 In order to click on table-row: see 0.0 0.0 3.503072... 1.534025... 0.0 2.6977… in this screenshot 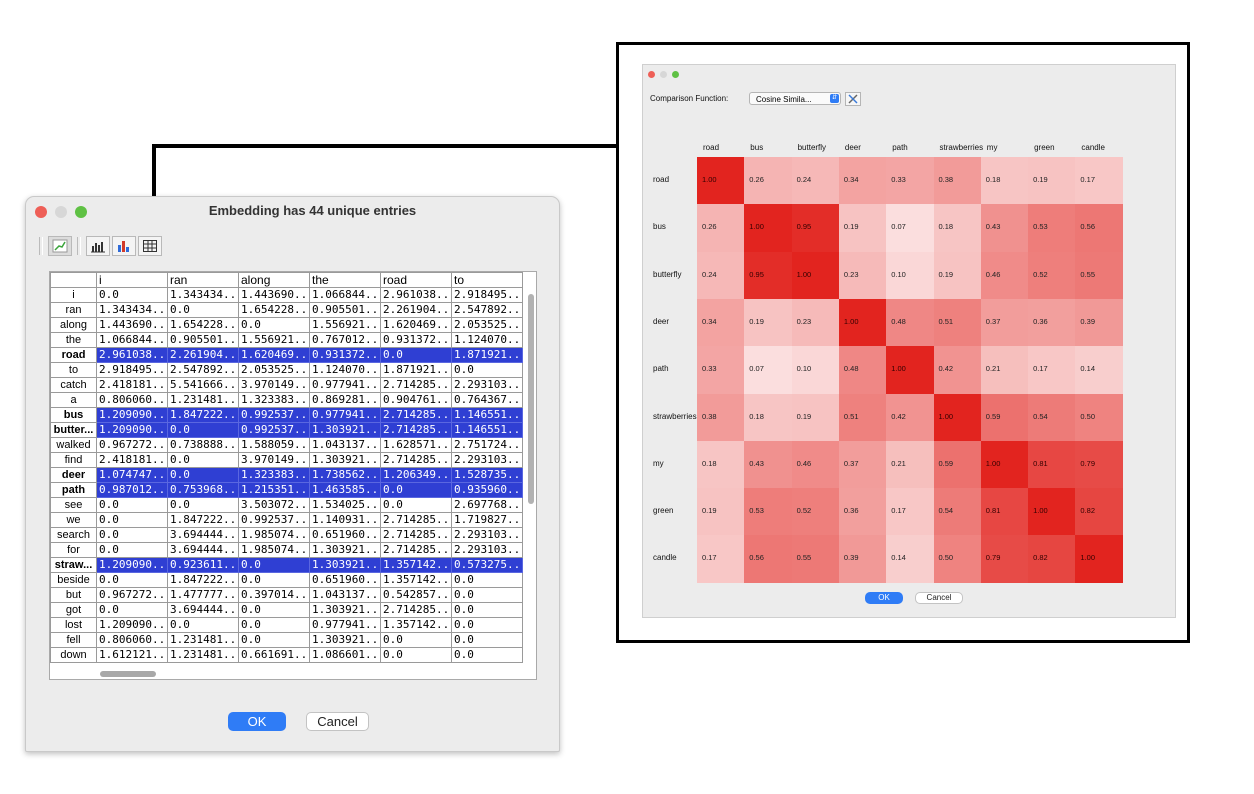, I will do `click(286, 505)`.